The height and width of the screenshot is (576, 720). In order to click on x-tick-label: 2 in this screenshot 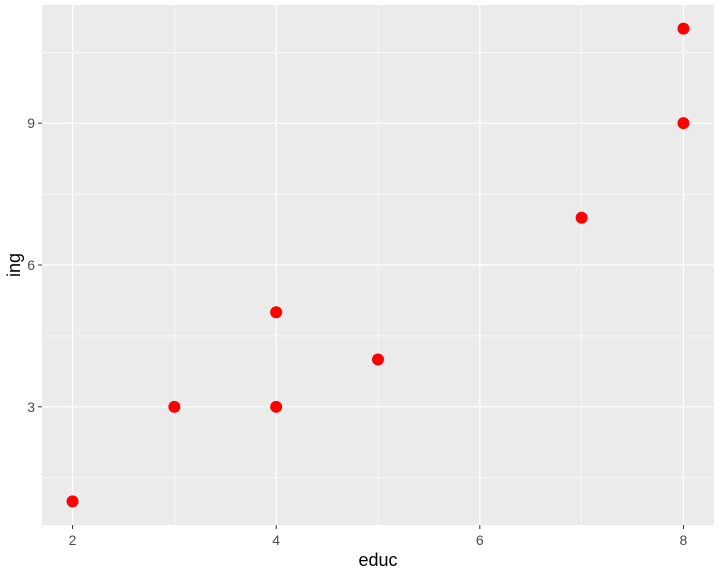, I will do `click(73, 540)`.